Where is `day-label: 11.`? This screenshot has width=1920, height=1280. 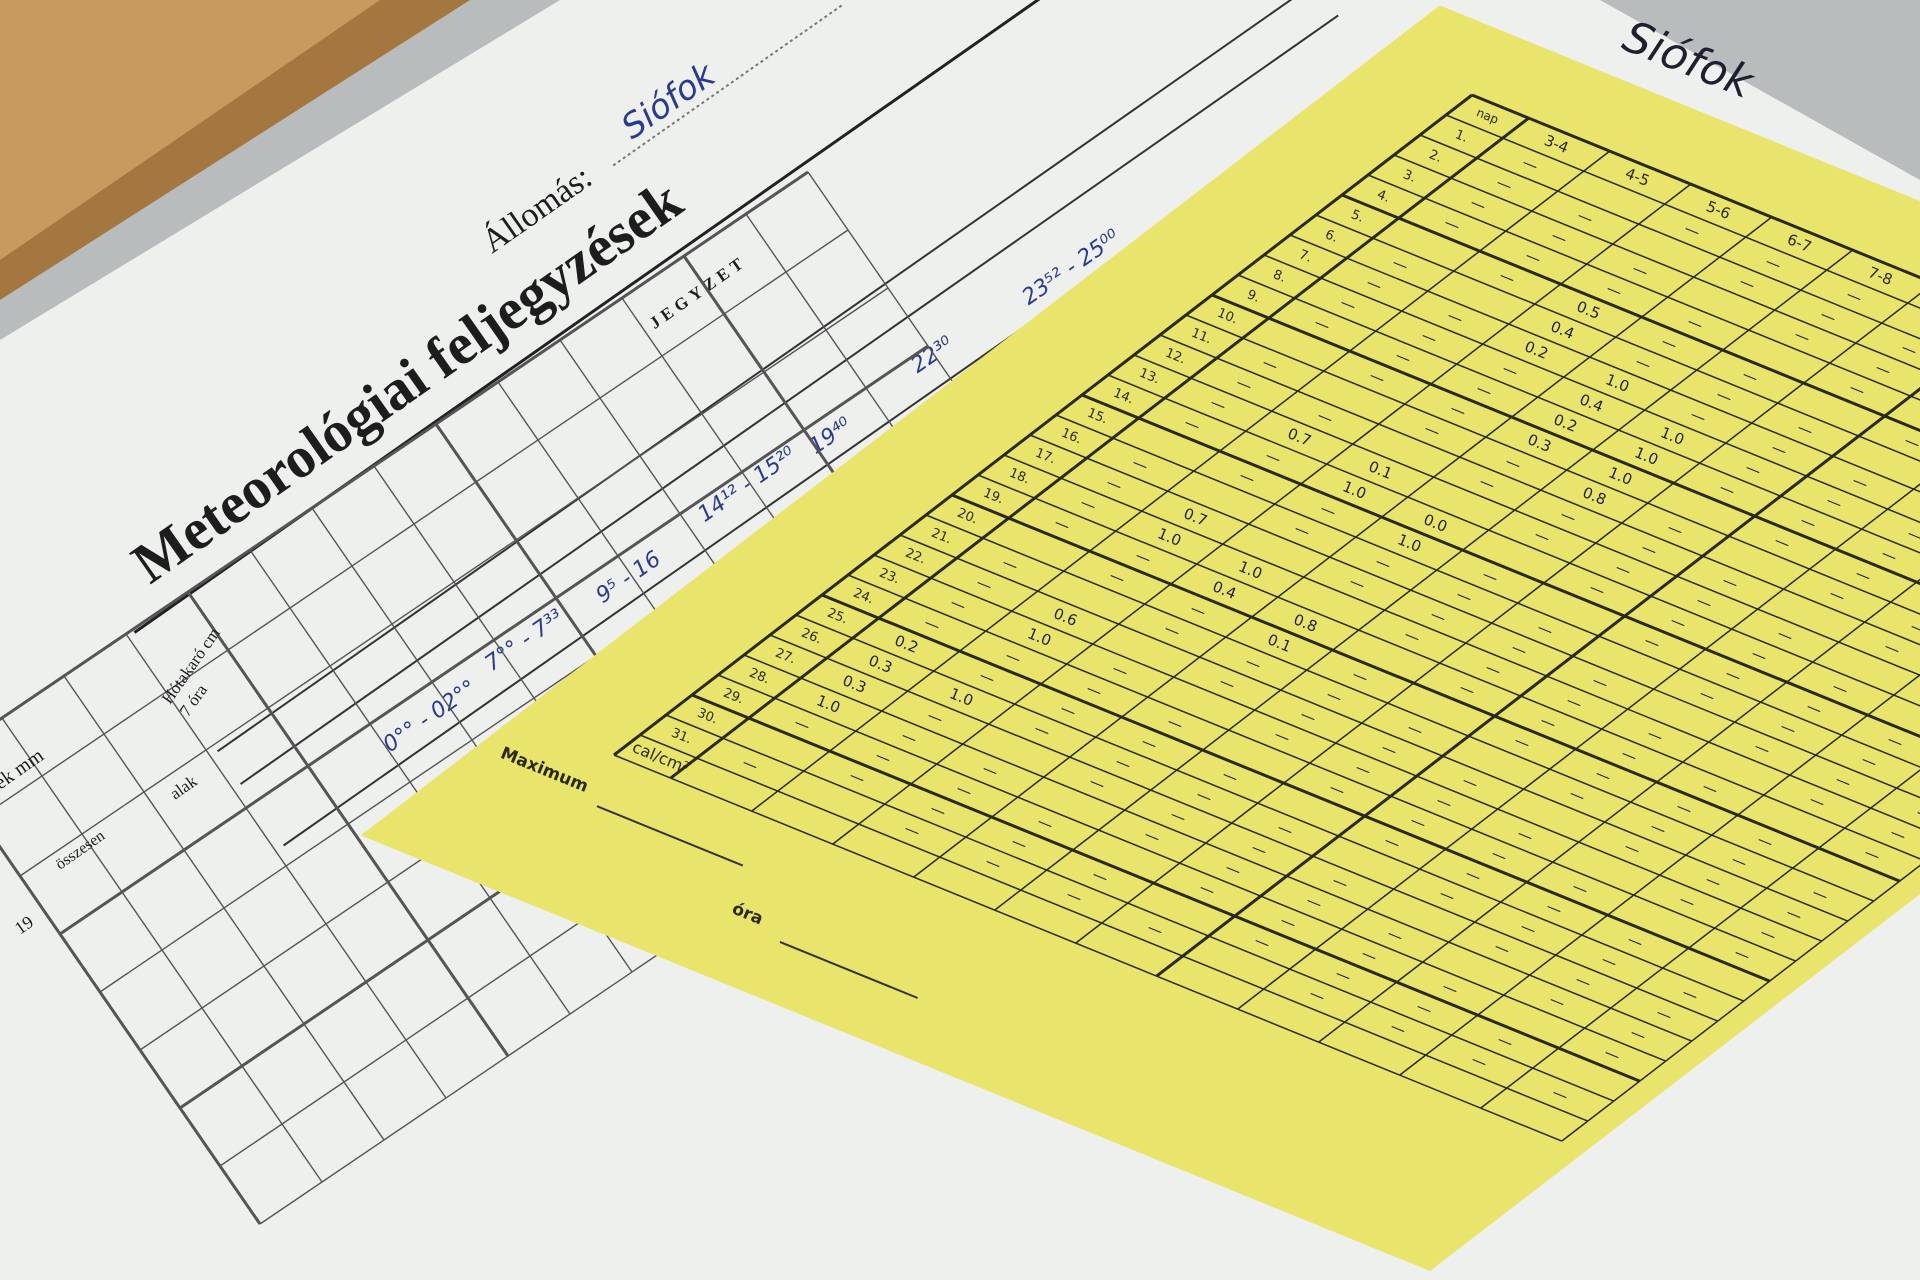 day-label: 11. is located at coordinates (1201, 337).